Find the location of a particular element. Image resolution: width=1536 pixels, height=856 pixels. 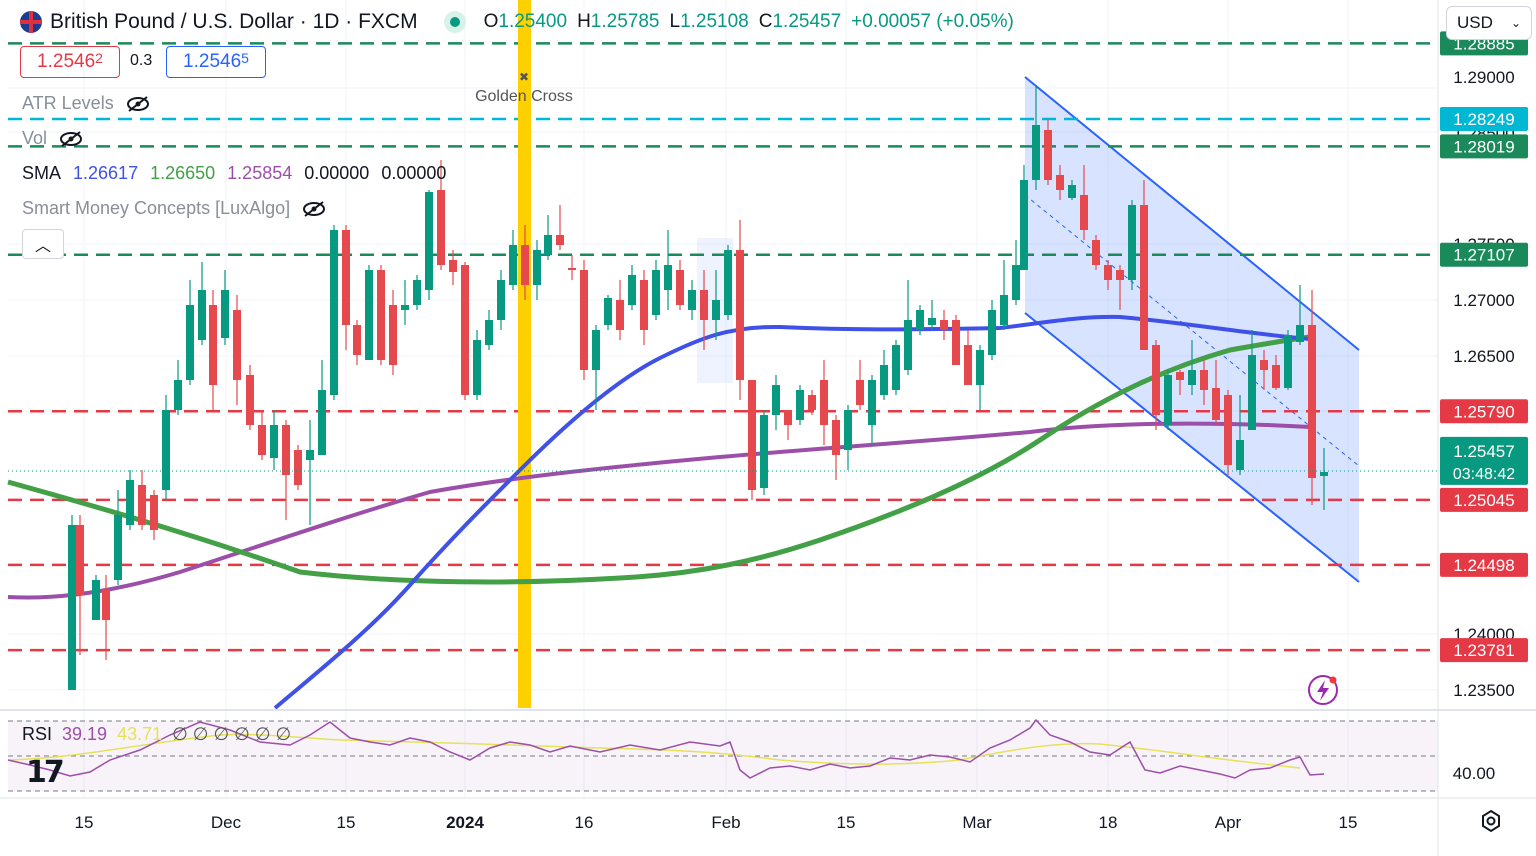

sma-value-3: 1.25854 is located at coordinates (260, 173).